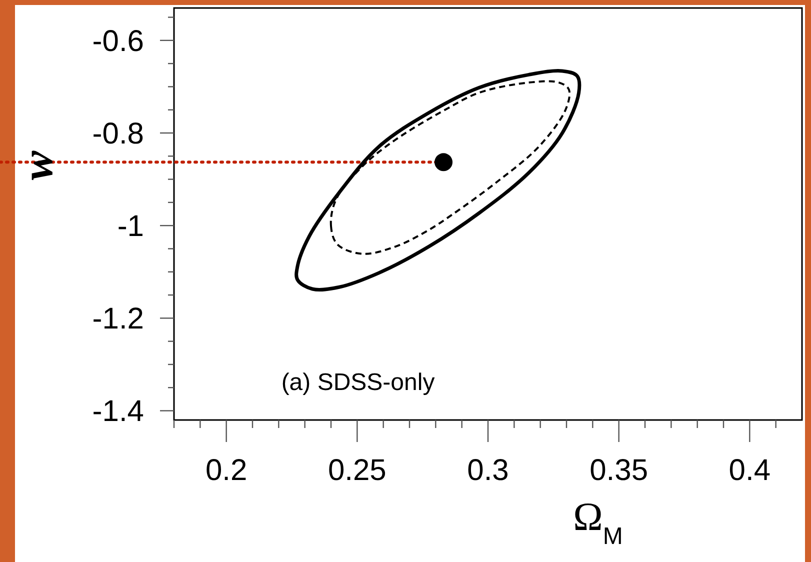 The image size is (811, 562). What do you see at coordinates (358, 382) in the screenshot?
I see `annotation: (a) SDSS-only` at bounding box center [358, 382].